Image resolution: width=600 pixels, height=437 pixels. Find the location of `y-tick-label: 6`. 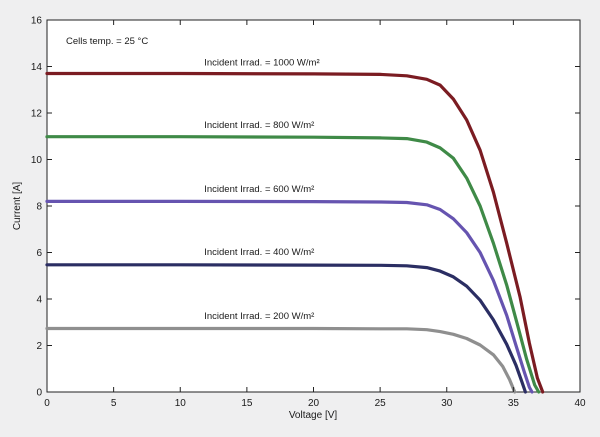

y-tick-label: 6 is located at coordinates (39, 253).